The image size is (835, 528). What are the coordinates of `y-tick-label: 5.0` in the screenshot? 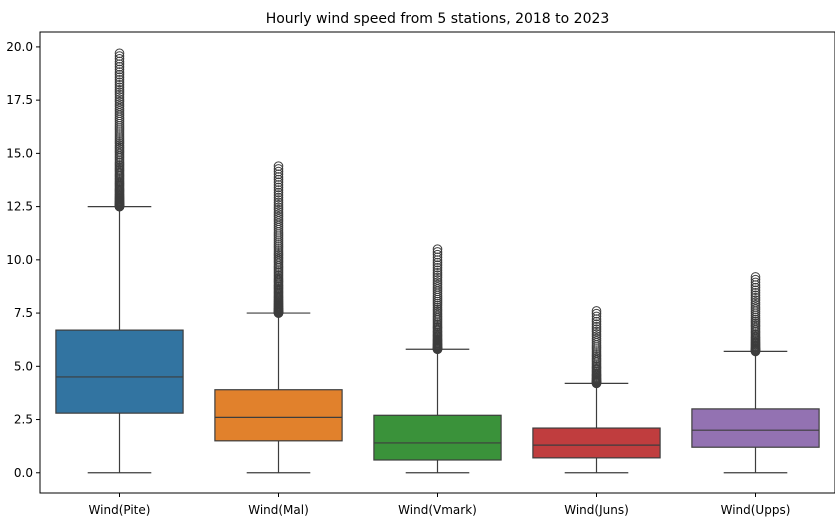 It's located at (23, 366).